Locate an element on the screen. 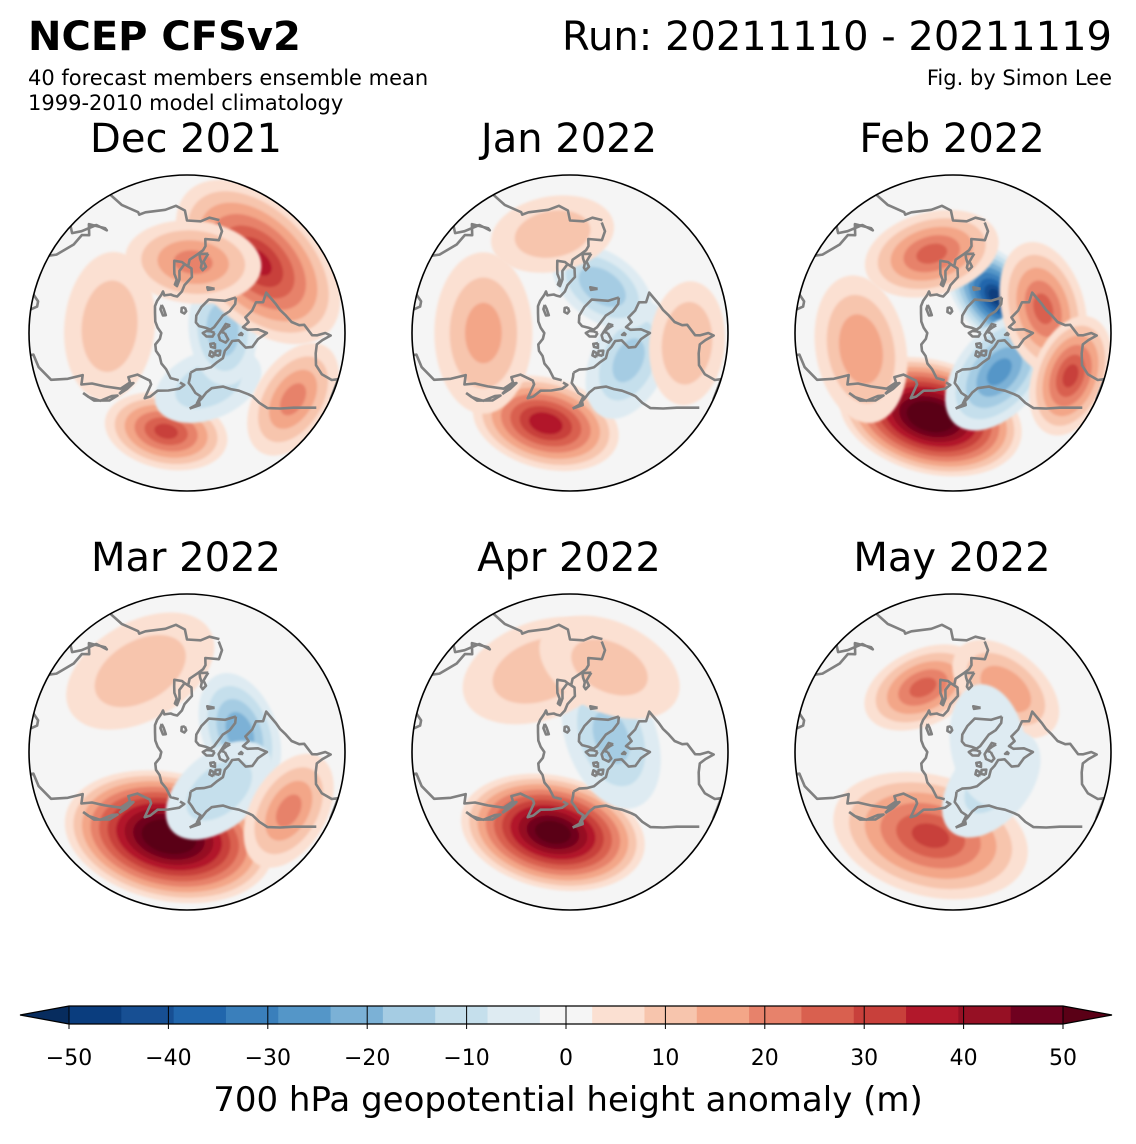 This screenshot has width=1136, height=1144. colorbar is located at coordinates (566, 1017).